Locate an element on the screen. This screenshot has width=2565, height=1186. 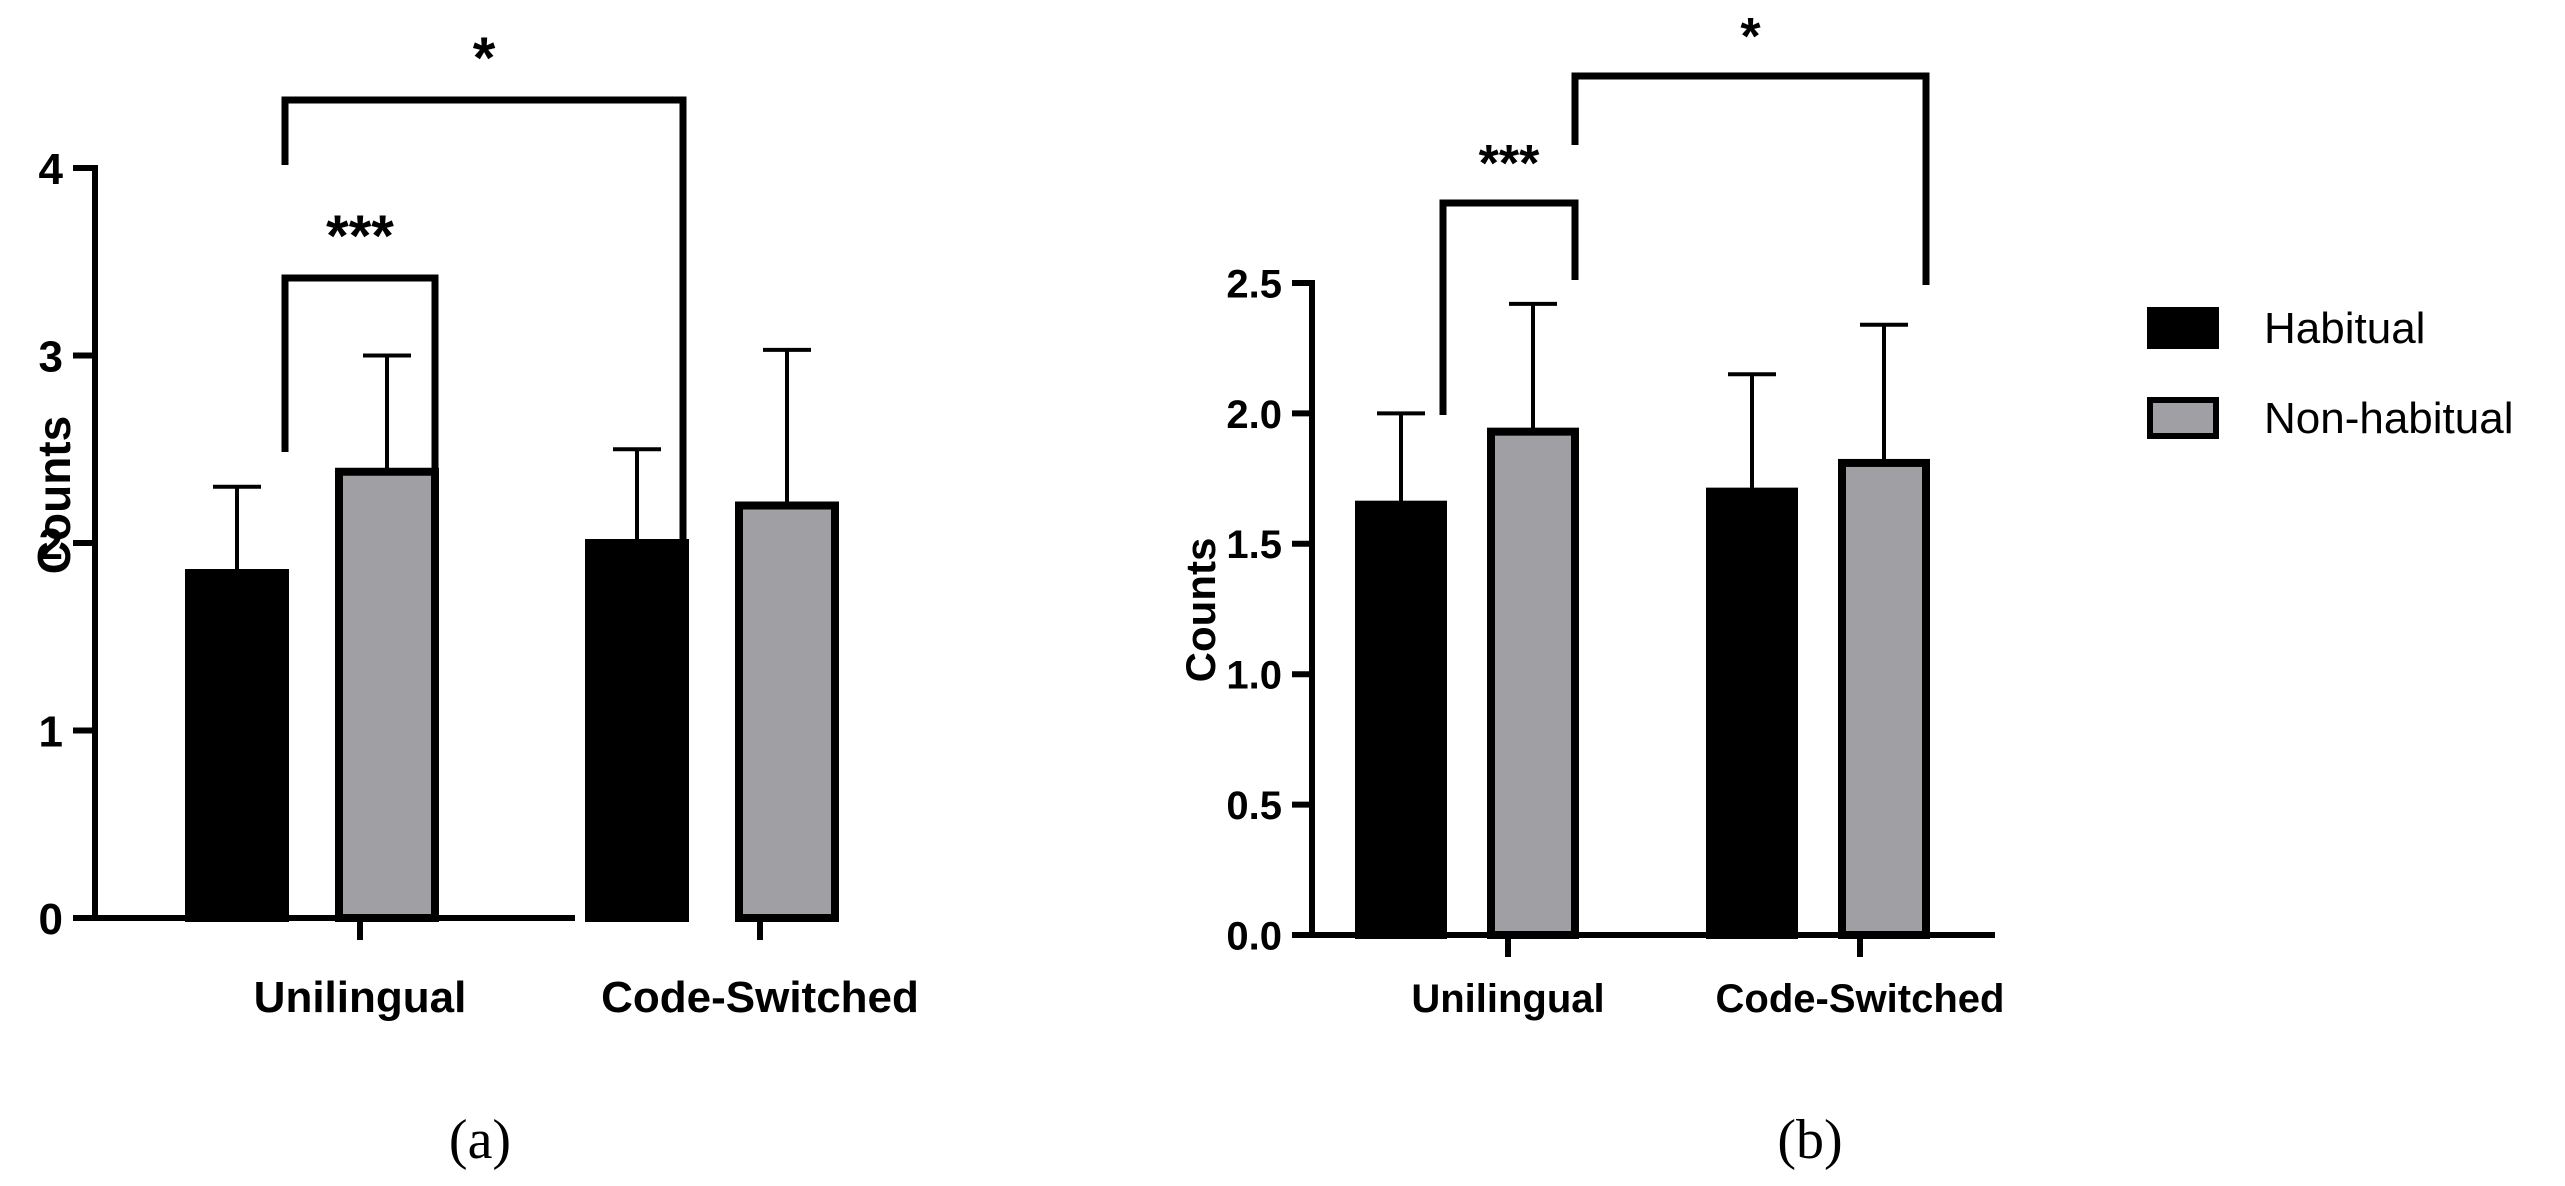
legend-swatch-habitual is located at coordinates (2183, 328).